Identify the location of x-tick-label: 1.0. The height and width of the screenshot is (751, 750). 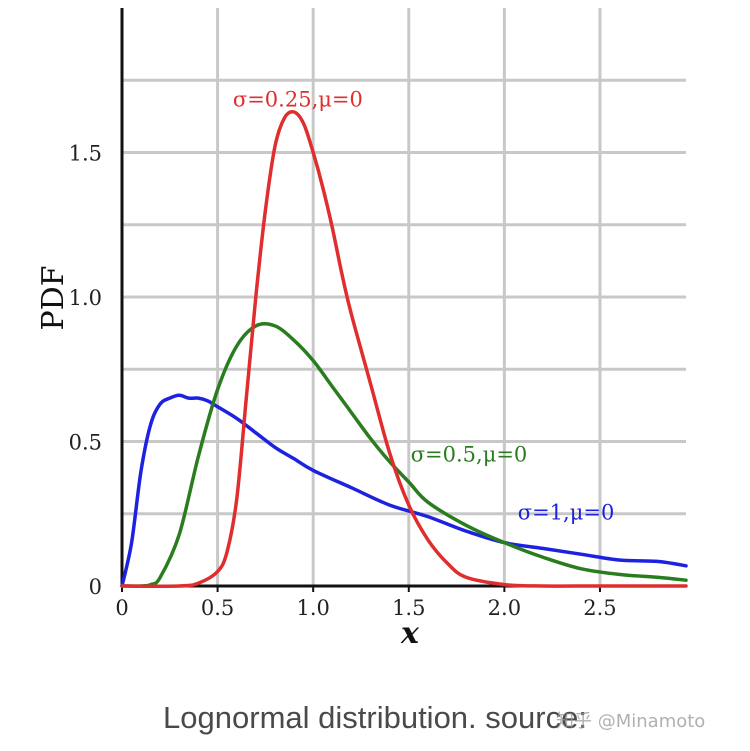
(312, 608).